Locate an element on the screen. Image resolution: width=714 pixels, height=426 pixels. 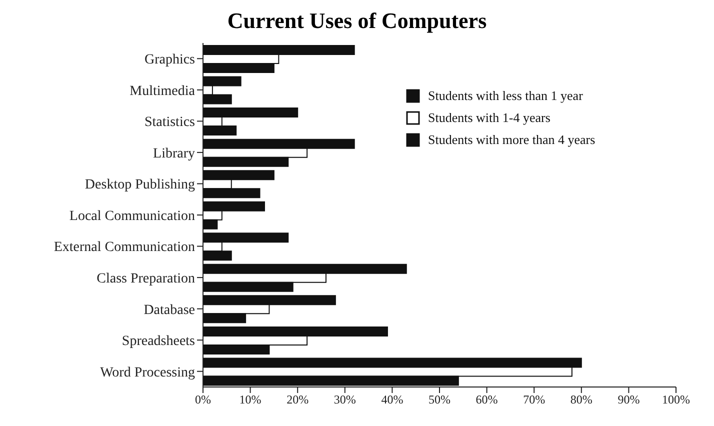
y-tick-label: Spreadsheets is located at coordinates (158, 342).